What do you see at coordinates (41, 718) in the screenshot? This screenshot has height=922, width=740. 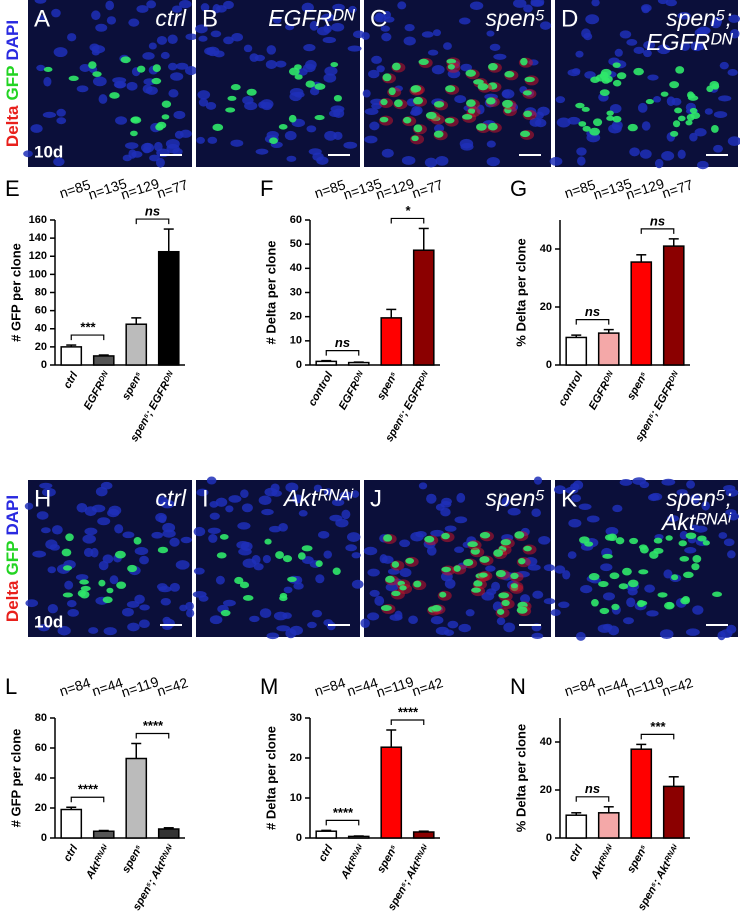 I see `y-tick-label: 80` at bounding box center [41, 718].